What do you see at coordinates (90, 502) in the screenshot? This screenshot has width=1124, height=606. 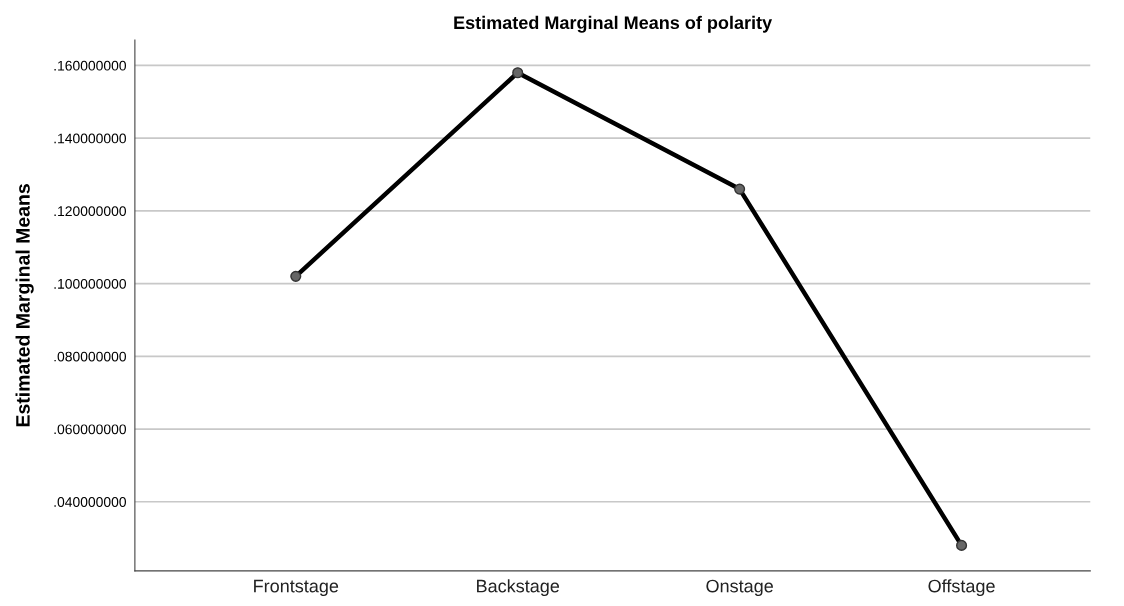 I see `y-tick-label: .040000000` at bounding box center [90, 502].